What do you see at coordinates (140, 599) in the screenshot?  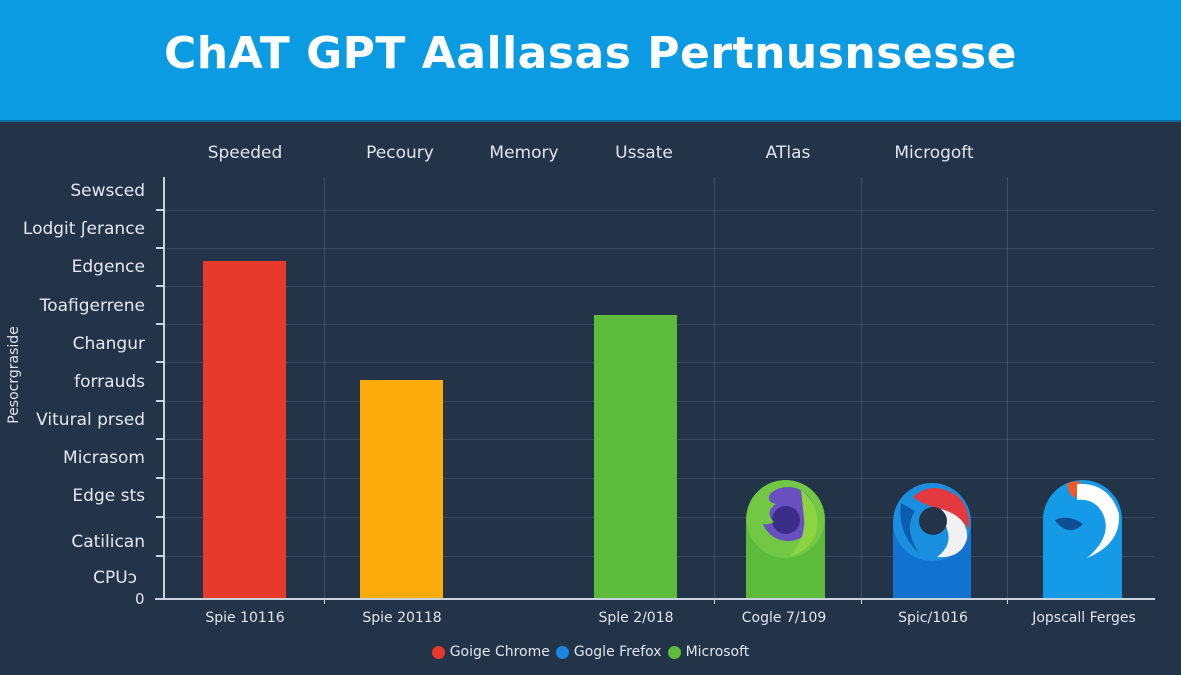 I see `y-axis-zero-label: 0` at bounding box center [140, 599].